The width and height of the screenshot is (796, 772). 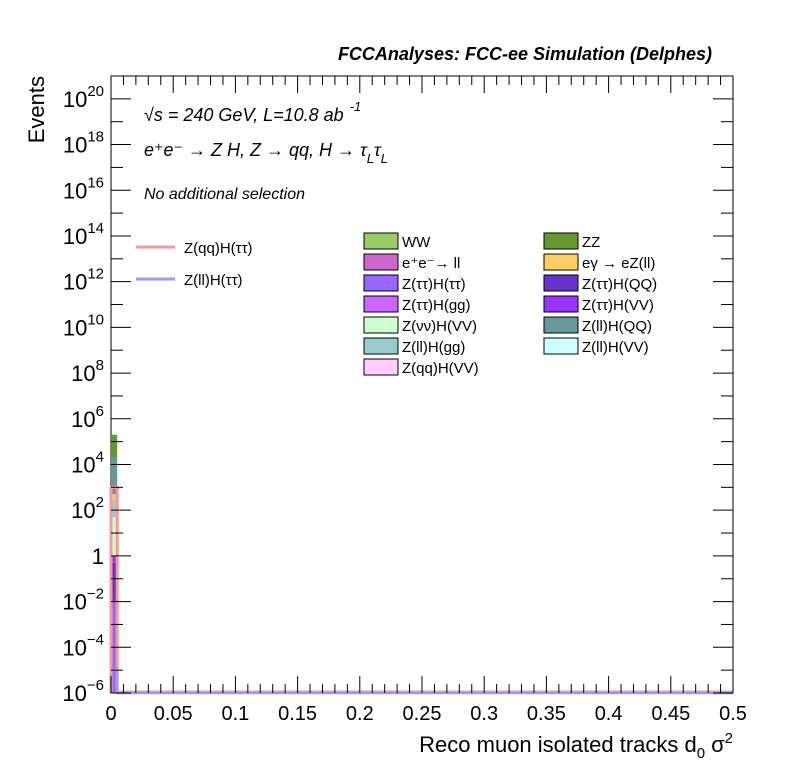 What do you see at coordinates (252, 112) in the screenshot?
I see `annotation-energy: √s = 240 GeV, L=10.8 ab -1` at bounding box center [252, 112].